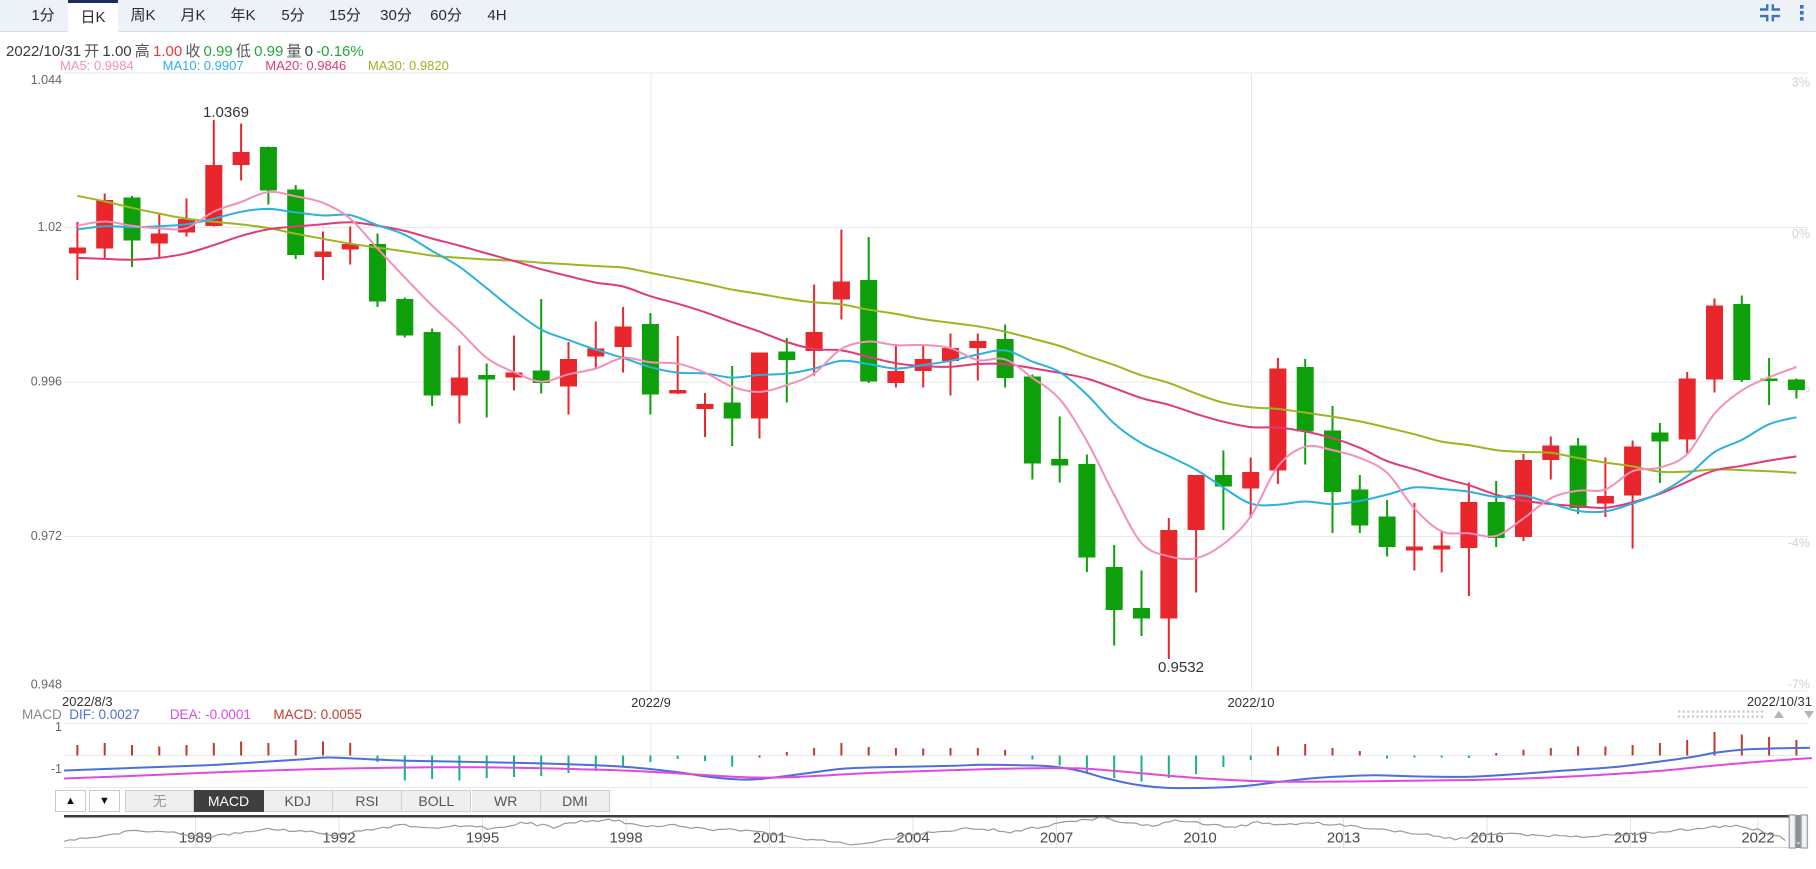 Image resolution: width=1816 pixels, height=869 pixels. I want to click on svg-text: 1, so click(58, 727).